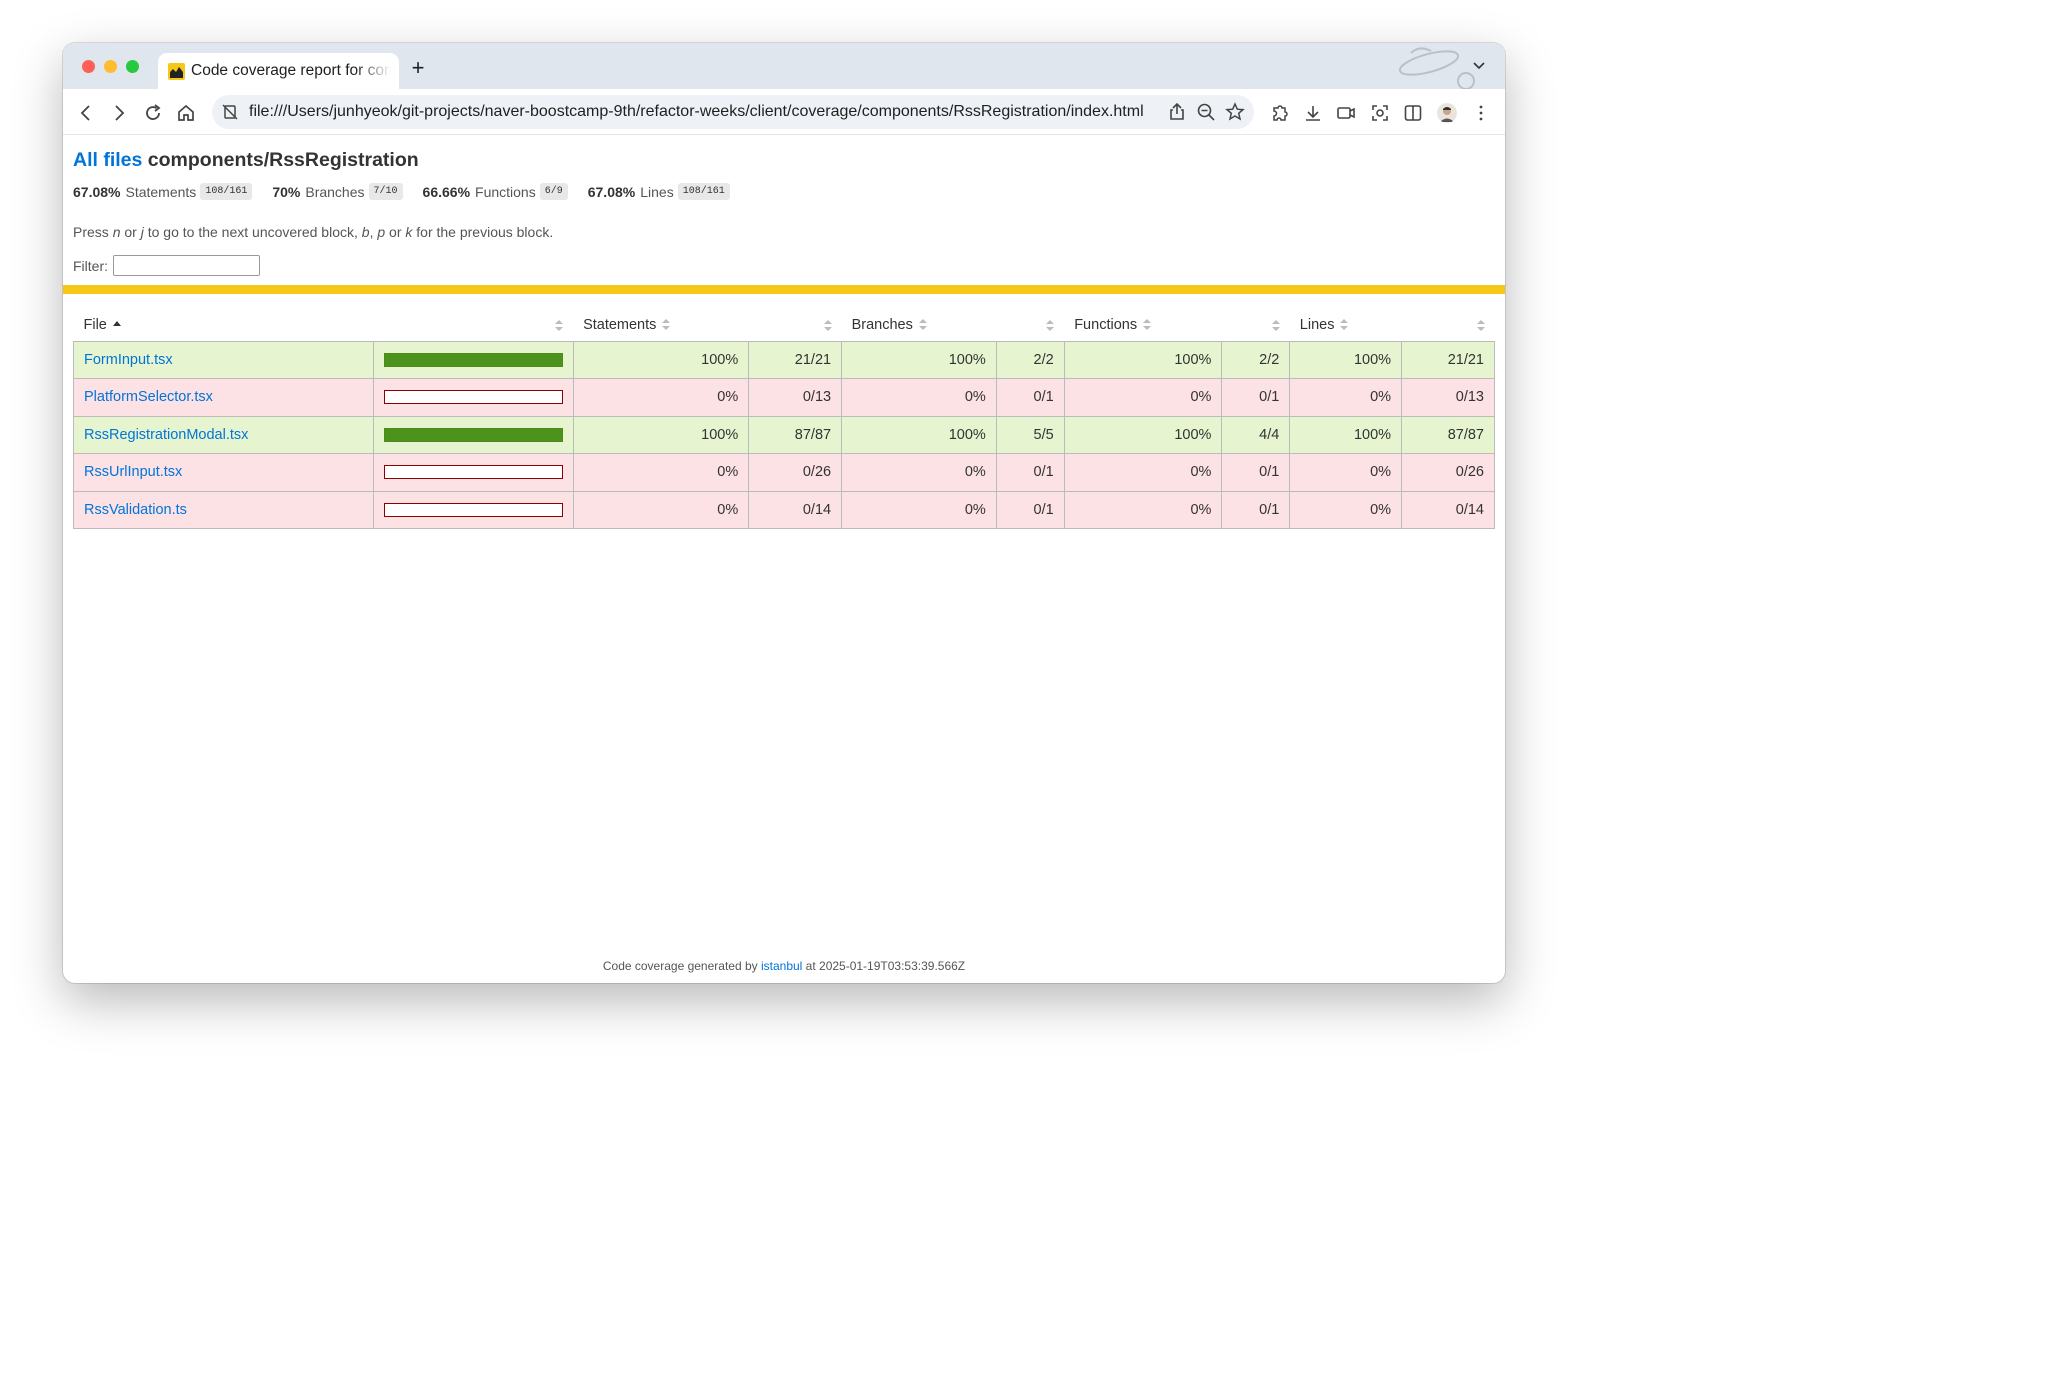  I want to click on reload-icon, so click(153, 113).